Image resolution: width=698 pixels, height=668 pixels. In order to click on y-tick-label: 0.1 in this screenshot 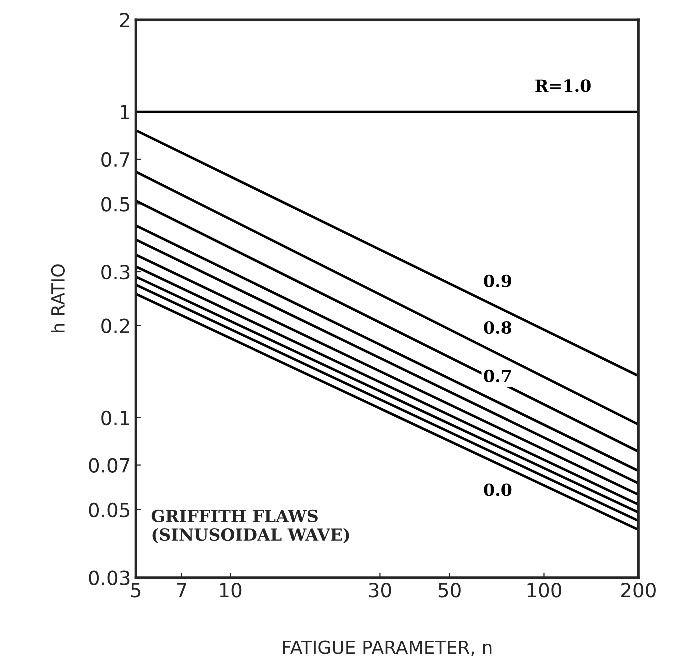, I will do `click(116, 418)`.